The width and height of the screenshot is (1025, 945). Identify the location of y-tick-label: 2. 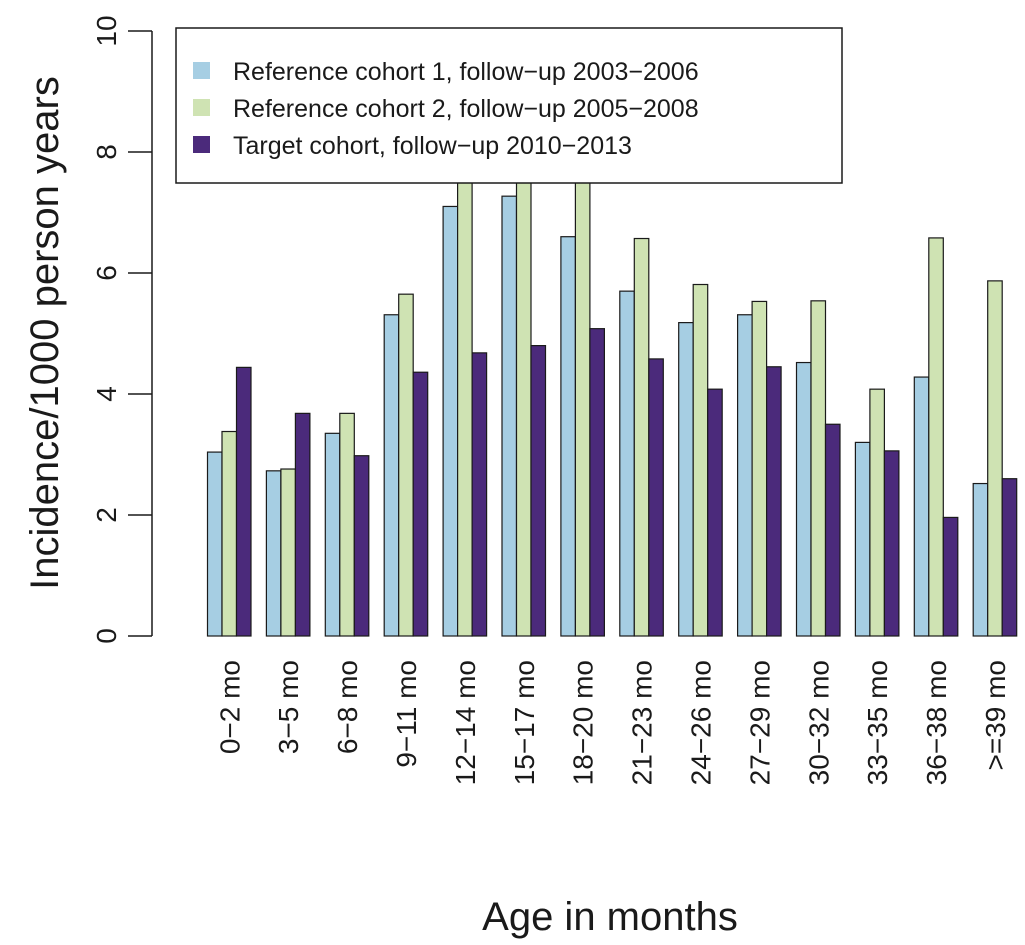
(106, 515).